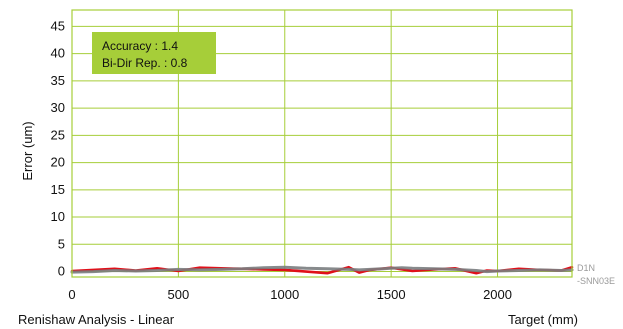 The width and height of the screenshot is (623, 329). I want to click on x-axis-title: Target (mm), so click(543, 319).